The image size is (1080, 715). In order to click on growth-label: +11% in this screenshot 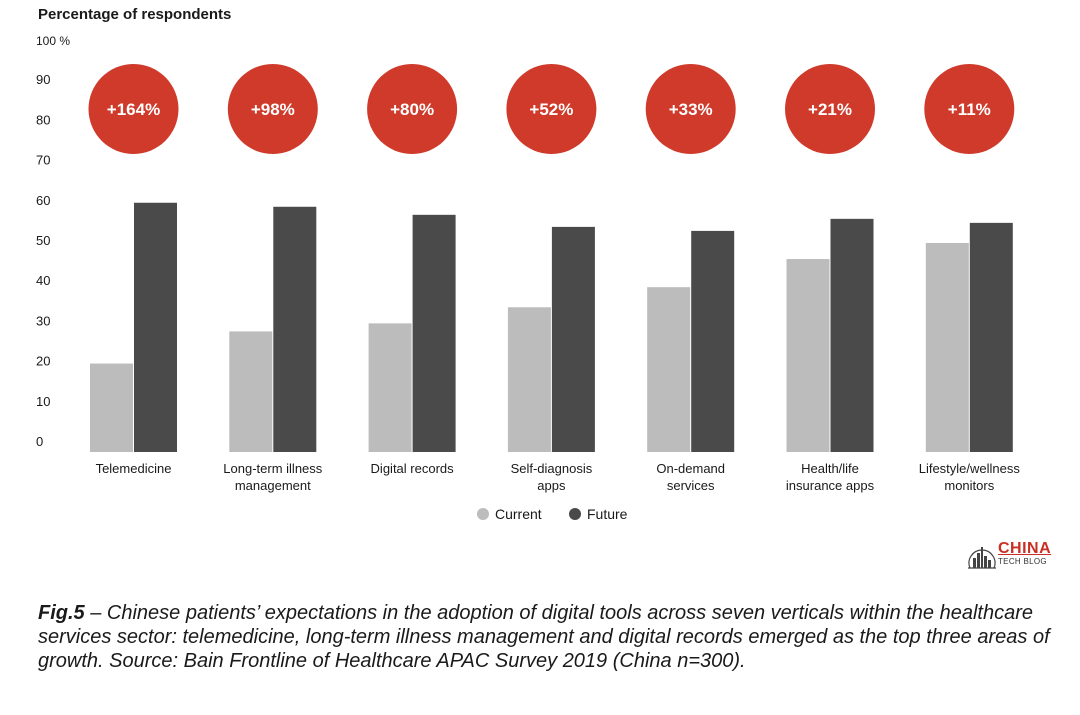, I will do `click(969, 109)`.